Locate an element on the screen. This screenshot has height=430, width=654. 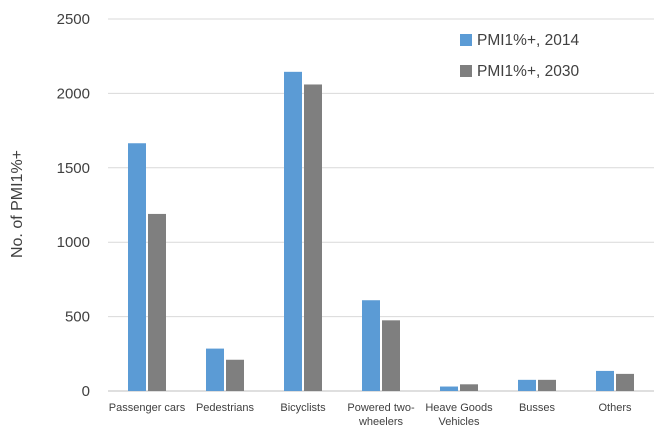
y-axis-ticks: 0 500 1000 1500 2000 2500 is located at coordinates (73, 205).